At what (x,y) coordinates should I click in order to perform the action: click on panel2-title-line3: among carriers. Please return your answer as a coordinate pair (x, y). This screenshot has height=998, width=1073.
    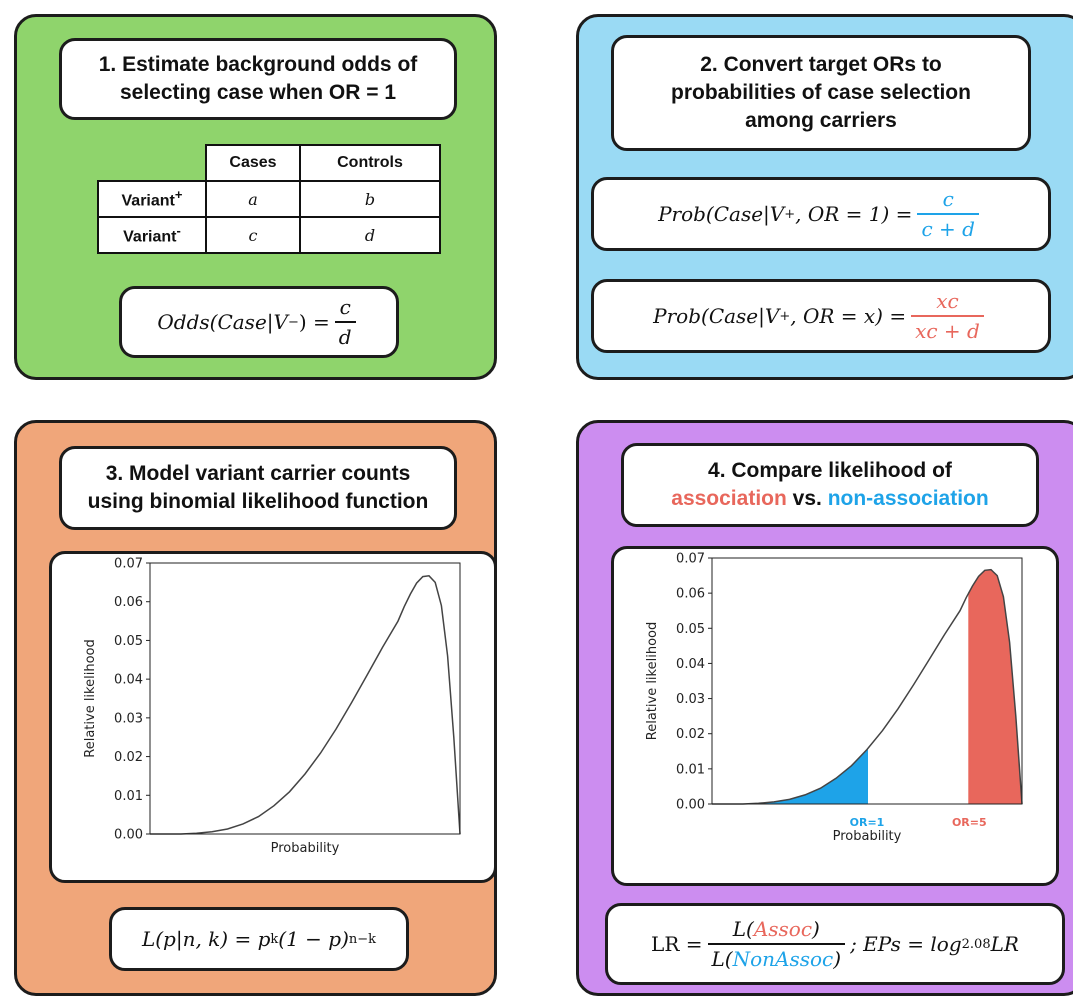
    Looking at the image, I should click on (821, 120).